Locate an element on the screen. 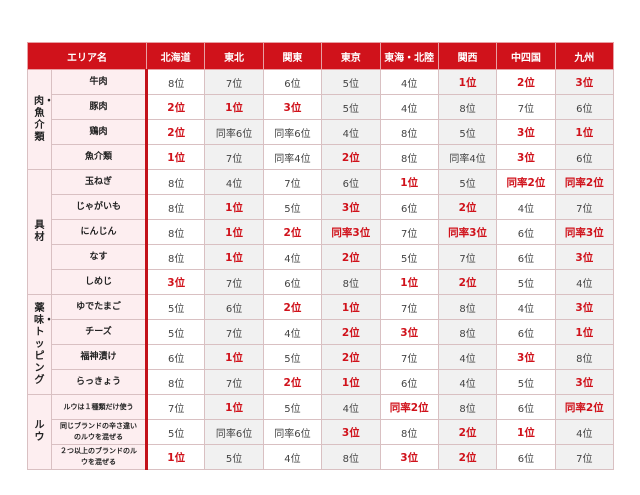 The image size is (640, 495). group-label: ルウ is located at coordinates (39, 432).